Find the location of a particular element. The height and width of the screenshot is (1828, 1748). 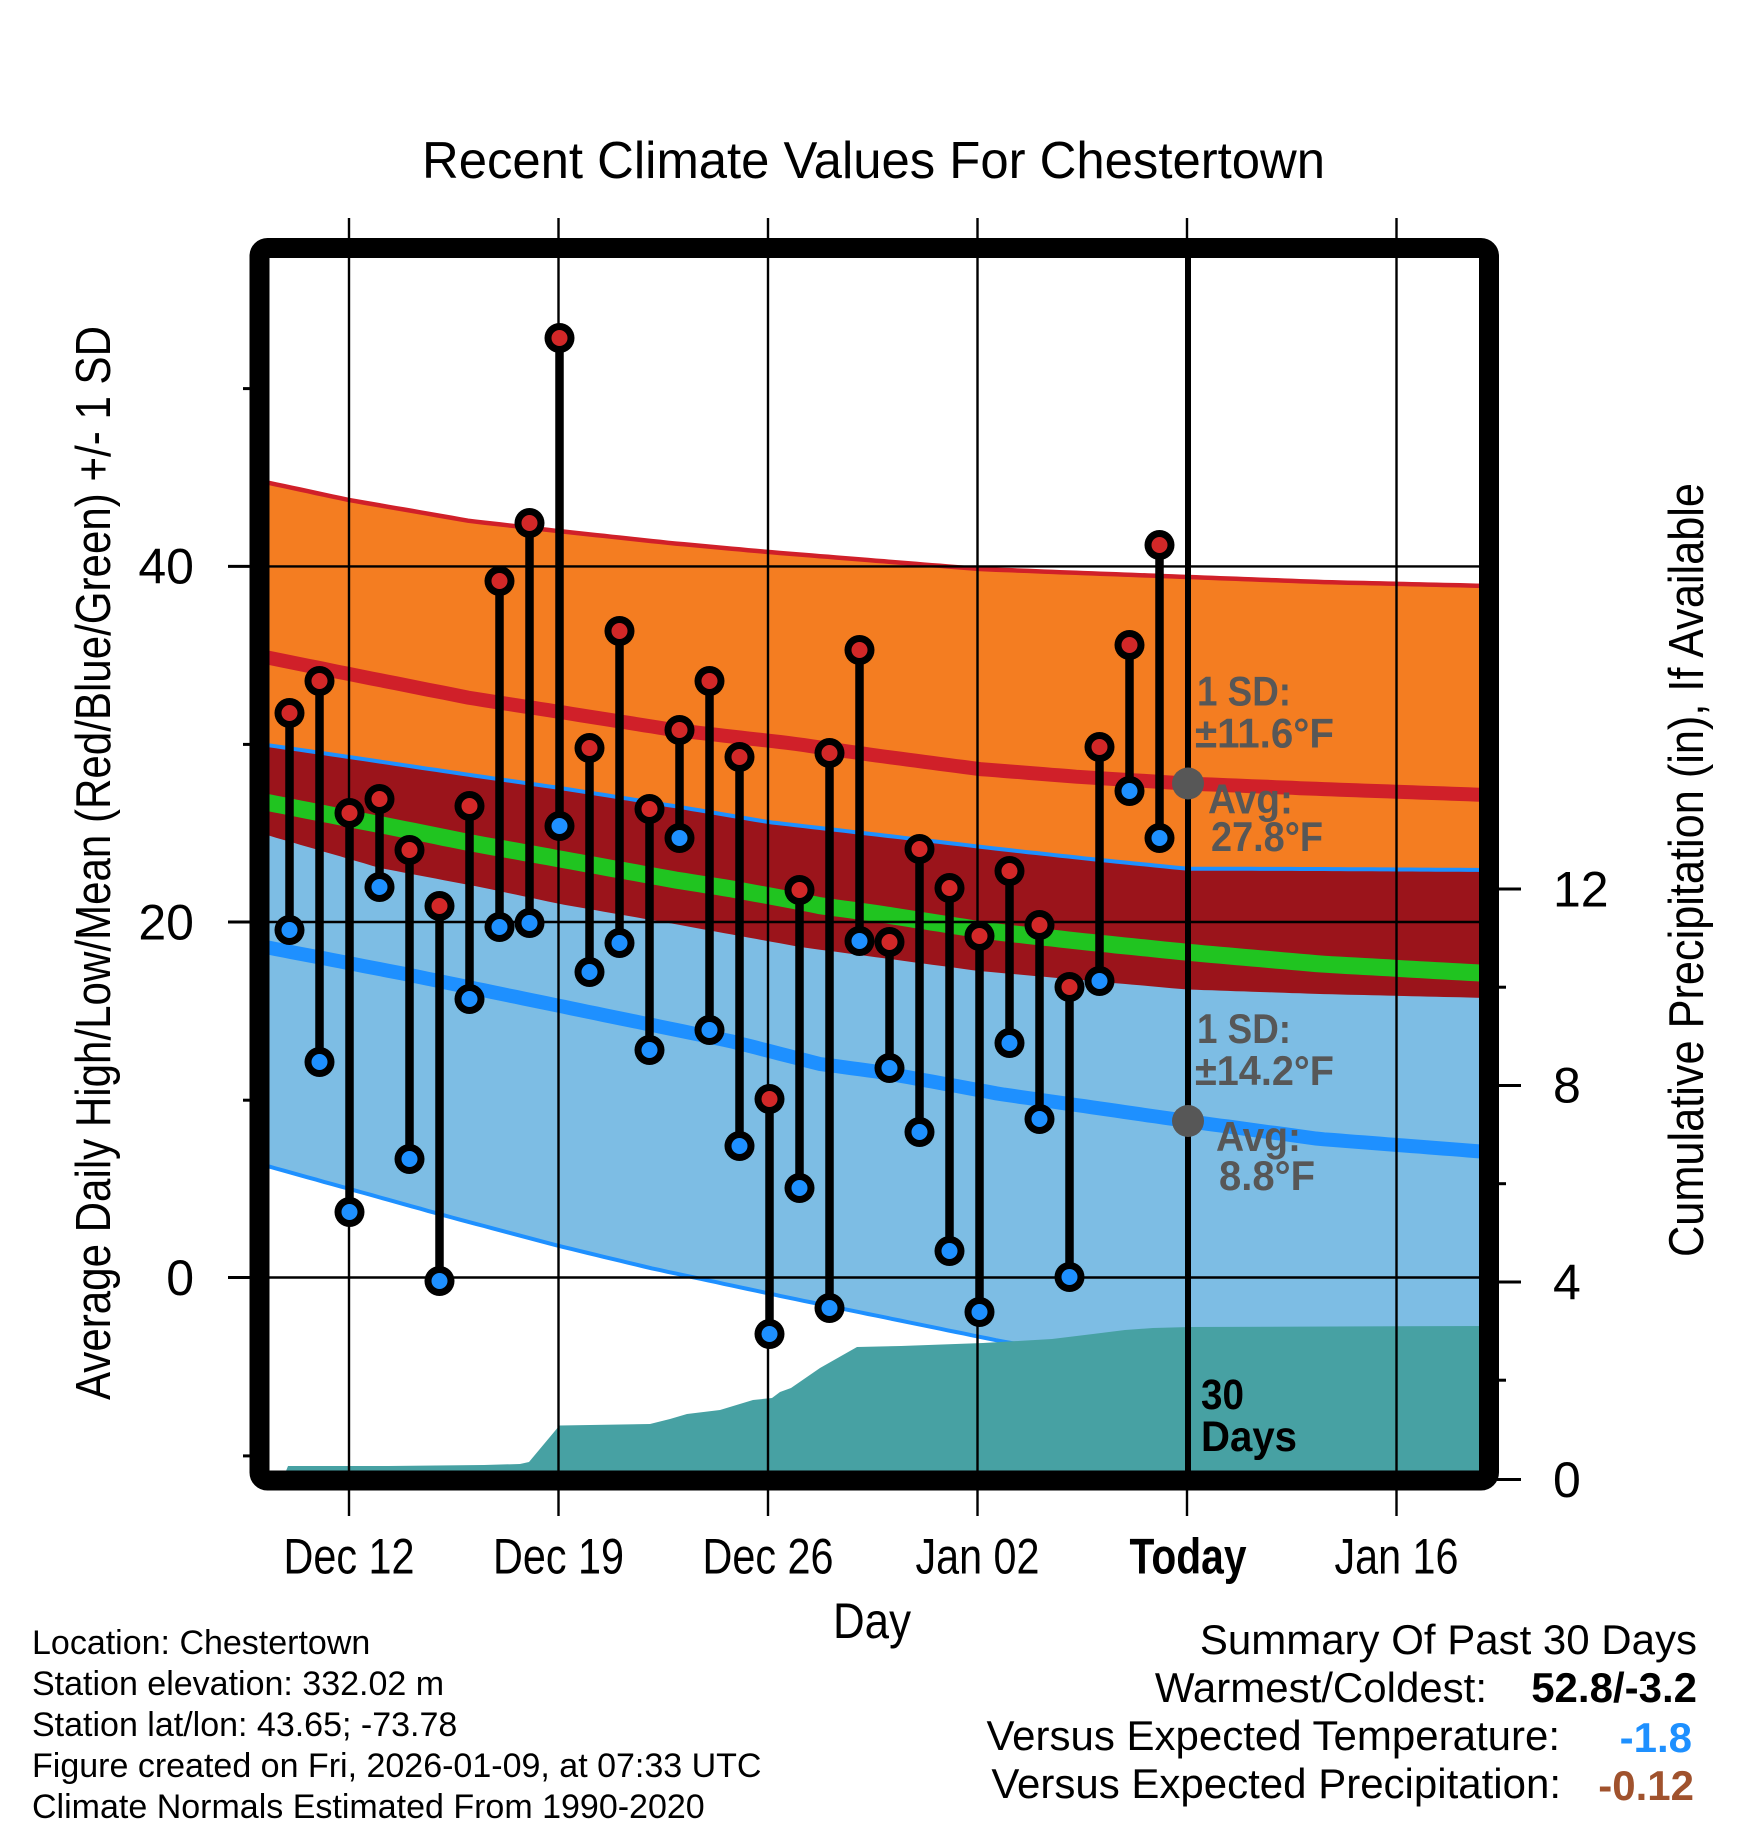

svg-text: 8 is located at coordinates (1567, 1086).